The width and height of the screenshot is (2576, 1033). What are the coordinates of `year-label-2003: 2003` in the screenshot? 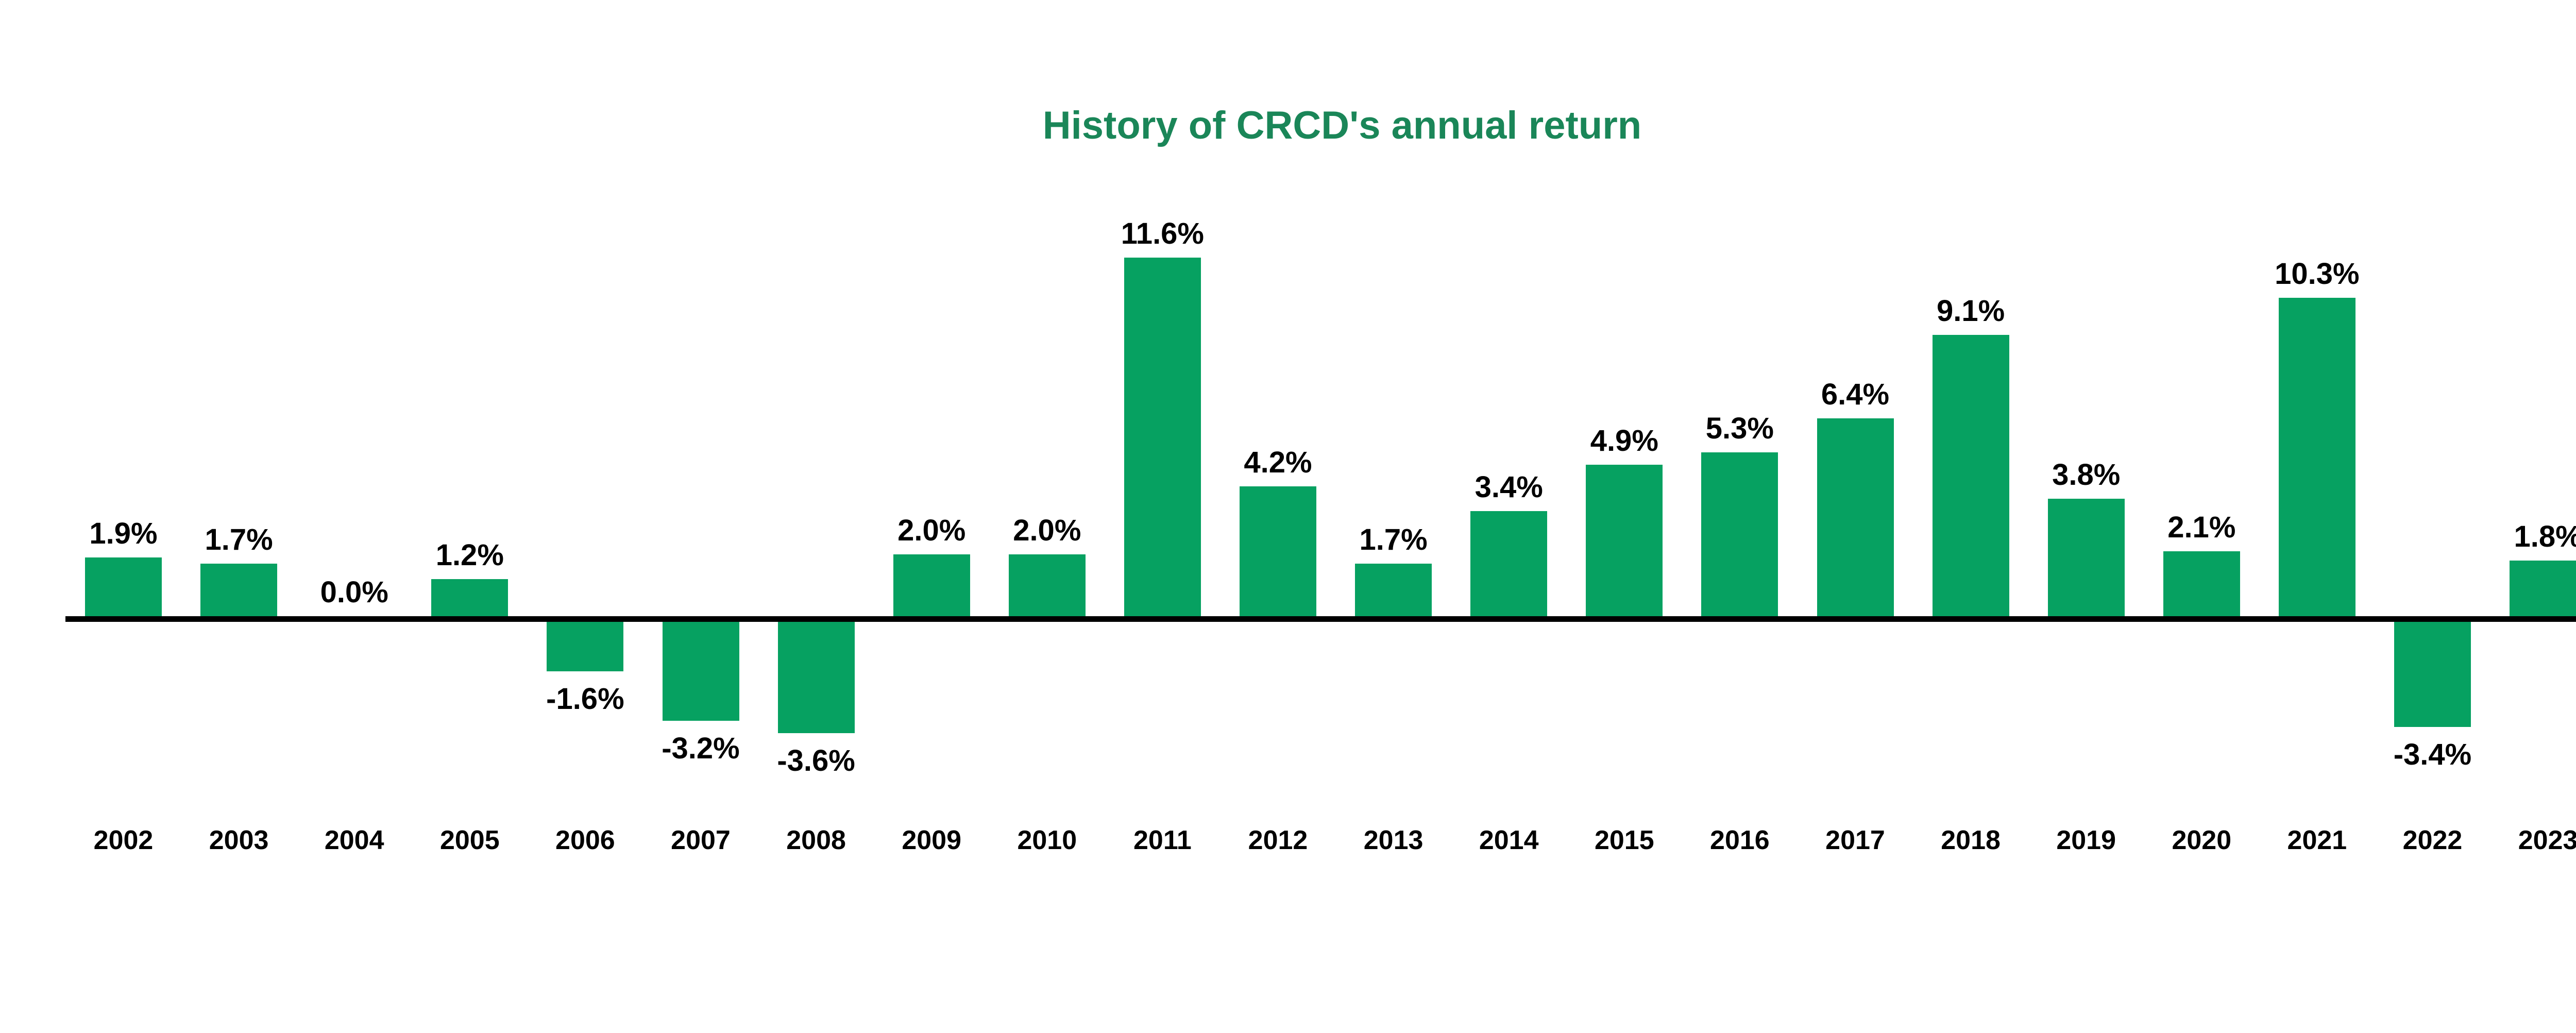 It's located at (239, 840).